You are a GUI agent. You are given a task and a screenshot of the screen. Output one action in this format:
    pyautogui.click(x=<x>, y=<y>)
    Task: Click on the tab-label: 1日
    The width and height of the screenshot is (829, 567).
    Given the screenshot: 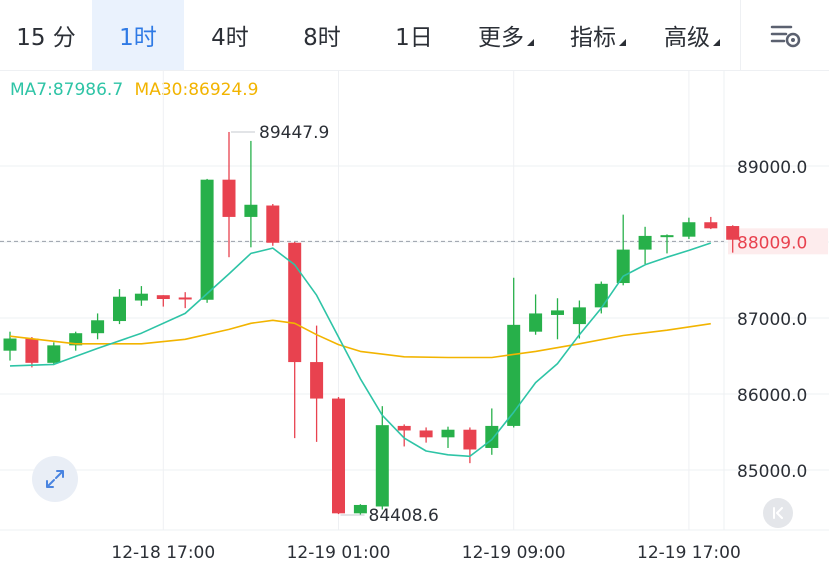 What is the action you would take?
    pyautogui.click(x=414, y=38)
    